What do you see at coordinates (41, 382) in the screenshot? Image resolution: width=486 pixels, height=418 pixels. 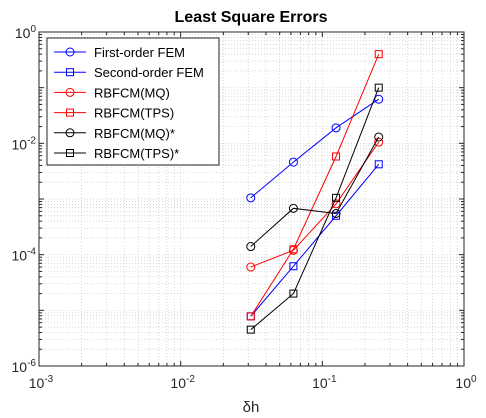 I see `x-tick-label: 10⁻³` at bounding box center [41, 382].